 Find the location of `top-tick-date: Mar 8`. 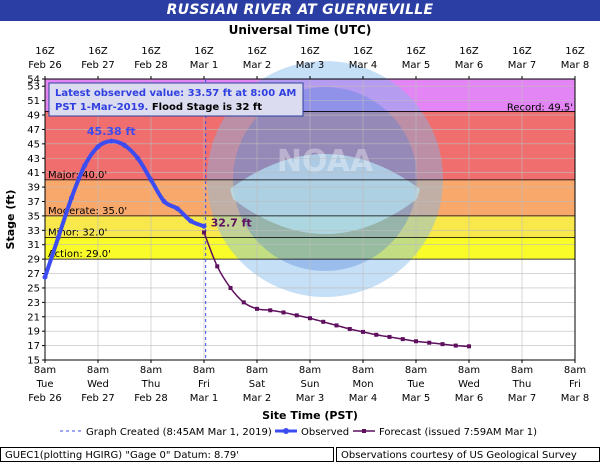

top-tick-date: Mar 8 is located at coordinates (575, 65).